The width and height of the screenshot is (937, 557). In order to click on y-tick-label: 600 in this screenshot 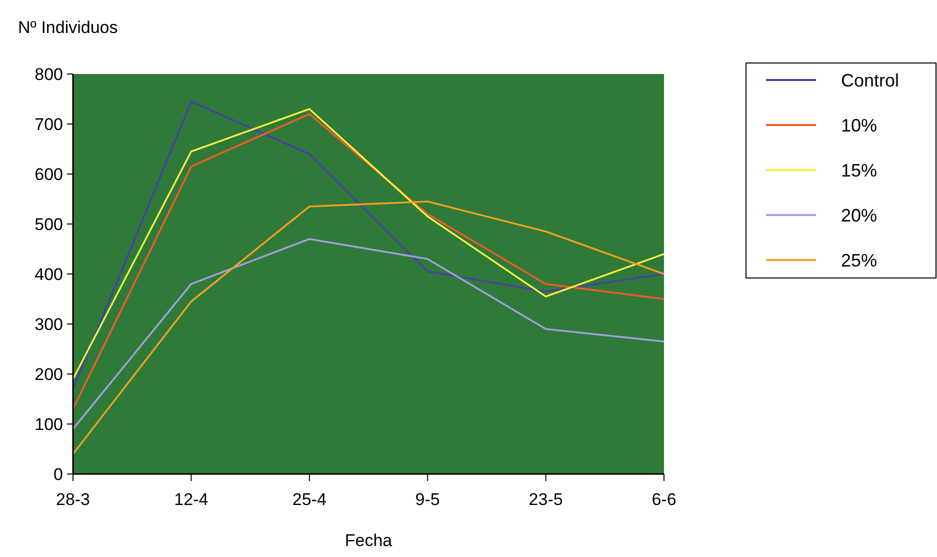, I will do `click(48, 174)`.